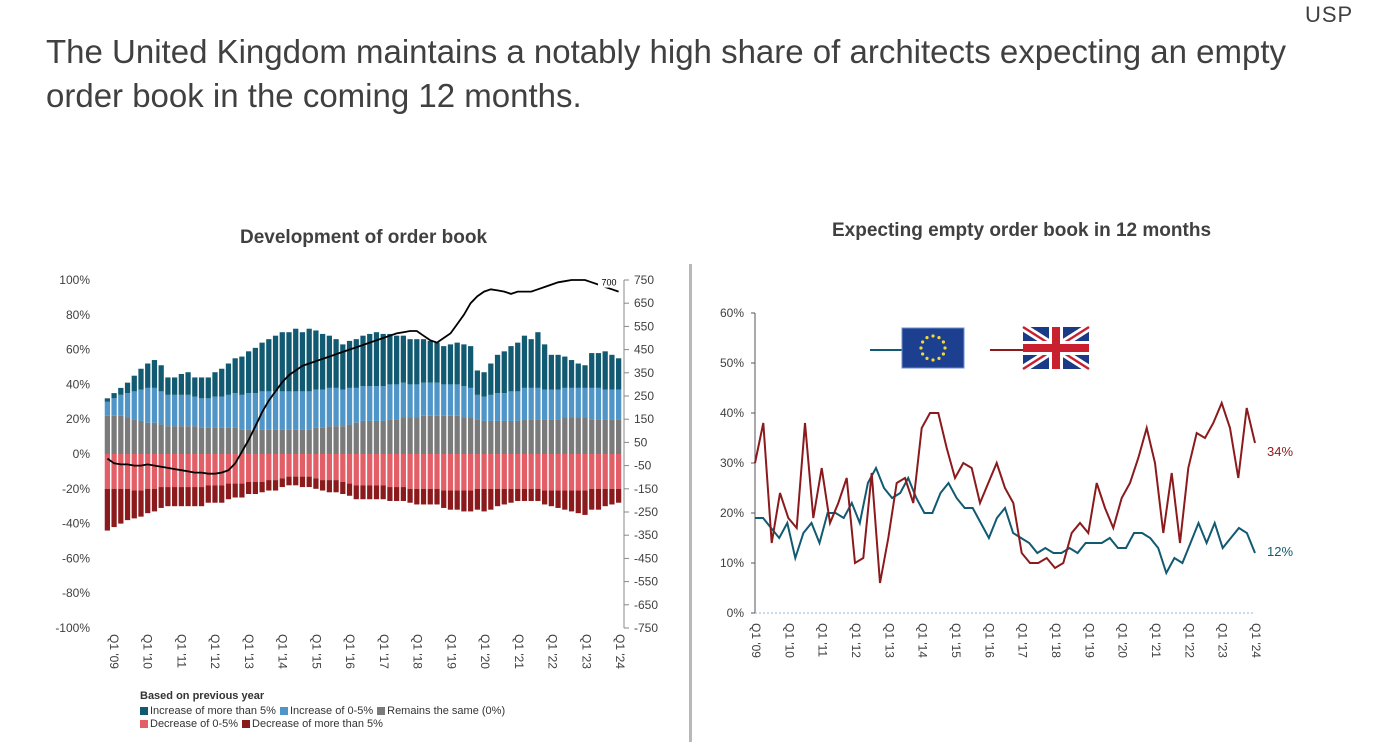  What do you see at coordinates (643, 466) in the screenshot?
I see `y2-tick-label: -50` at bounding box center [643, 466].